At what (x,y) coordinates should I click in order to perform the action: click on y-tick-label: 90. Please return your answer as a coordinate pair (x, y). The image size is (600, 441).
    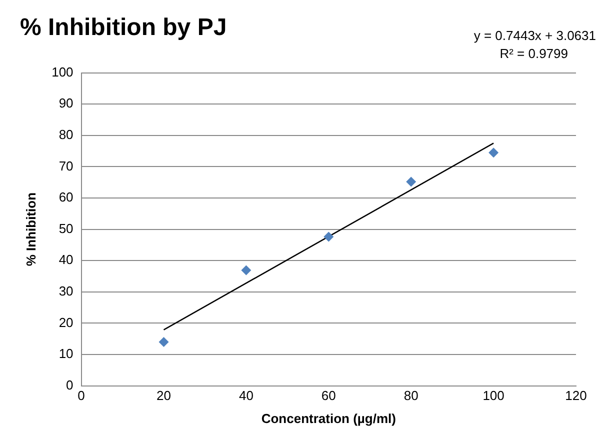
    Looking at the image, I should click on (66, 103).